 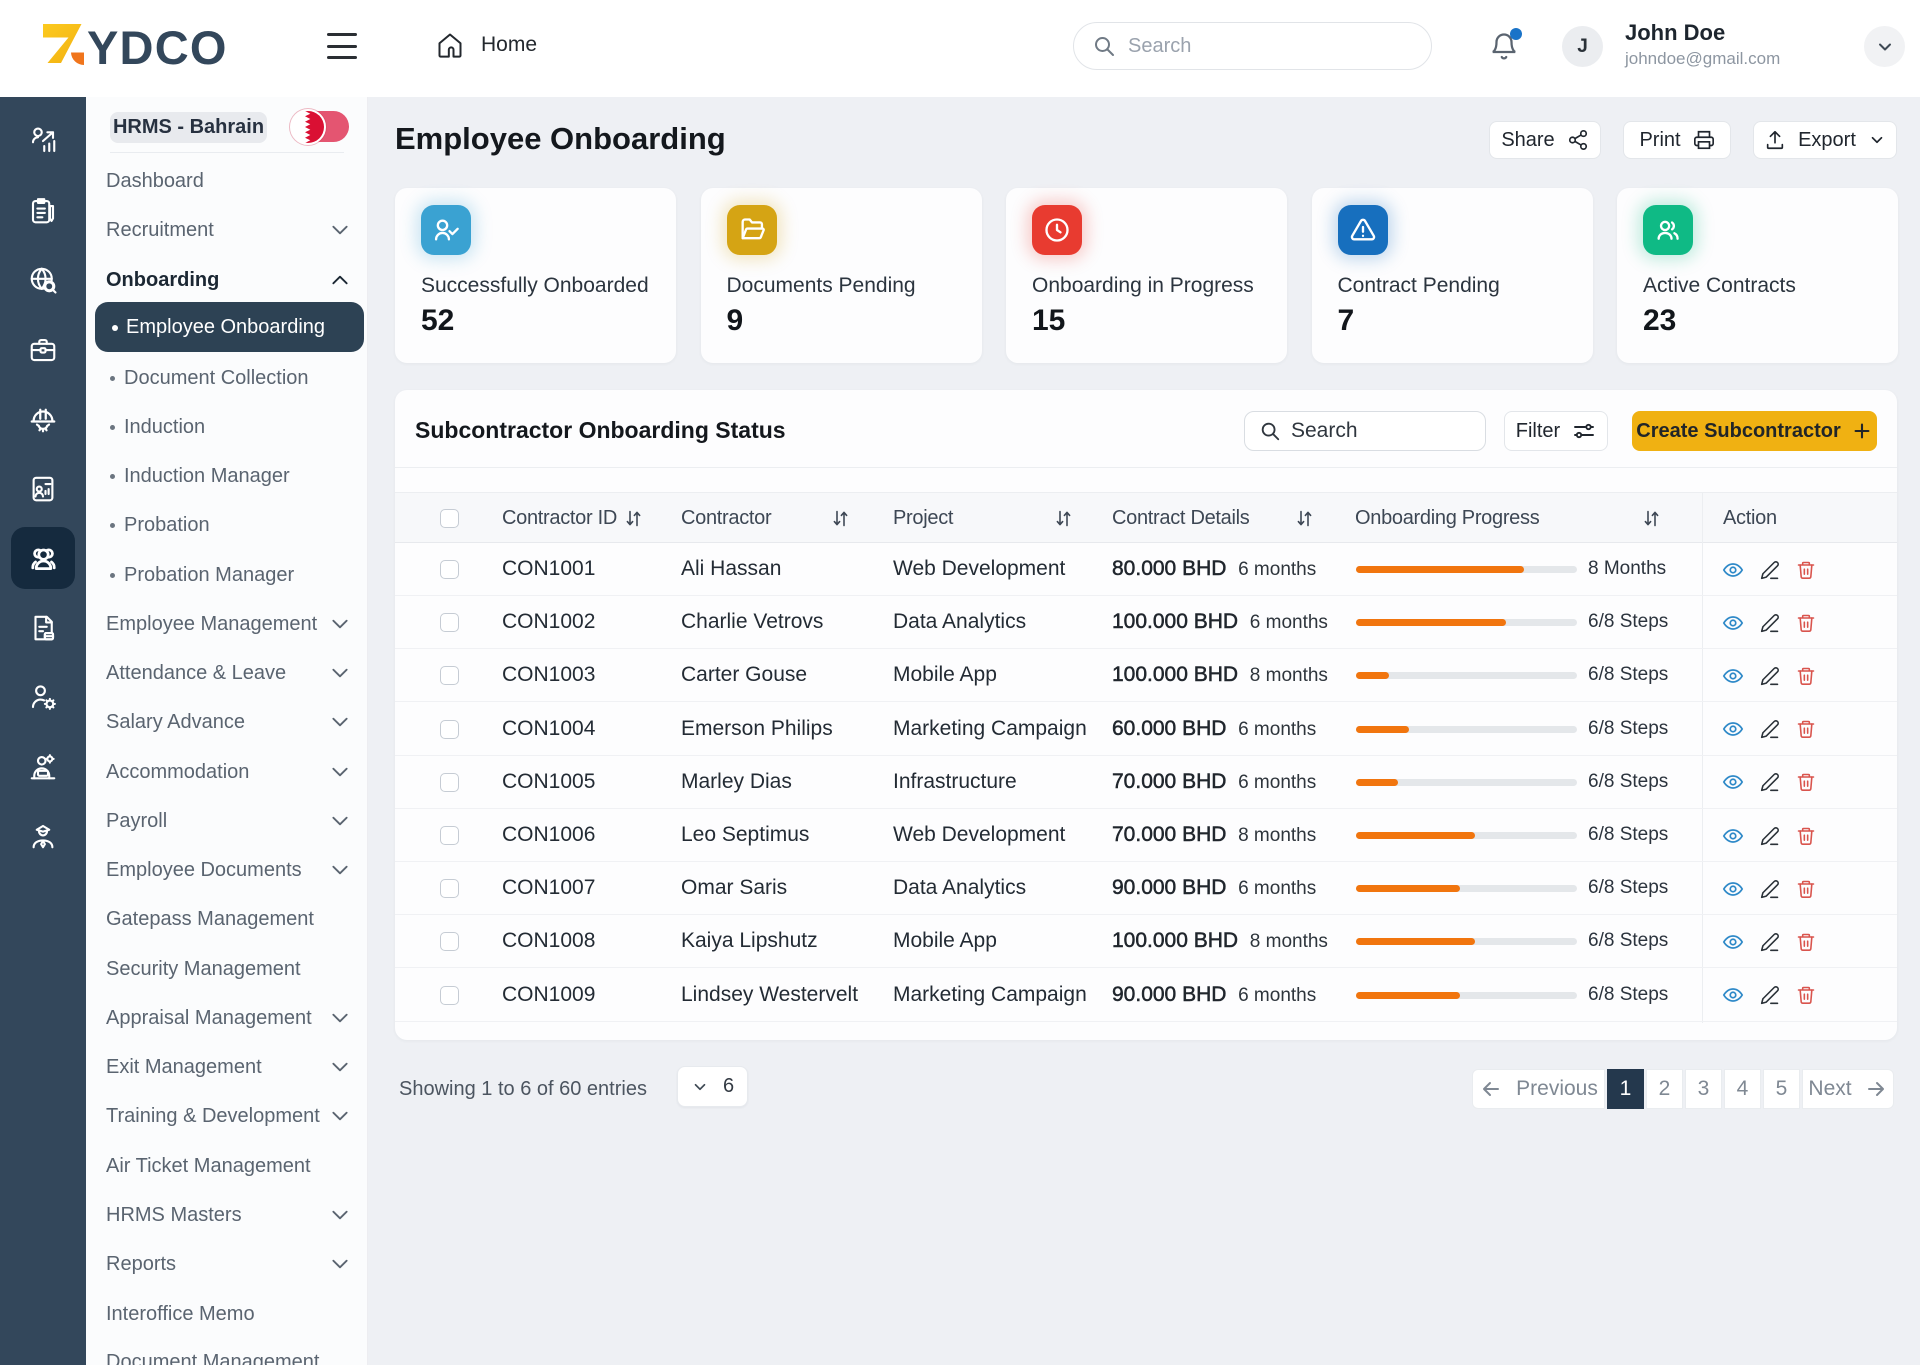 What do you see at coordinates (157, 48) in the screenshot?
I see `svg-text: YDCO` at bounding box center [157, 48].